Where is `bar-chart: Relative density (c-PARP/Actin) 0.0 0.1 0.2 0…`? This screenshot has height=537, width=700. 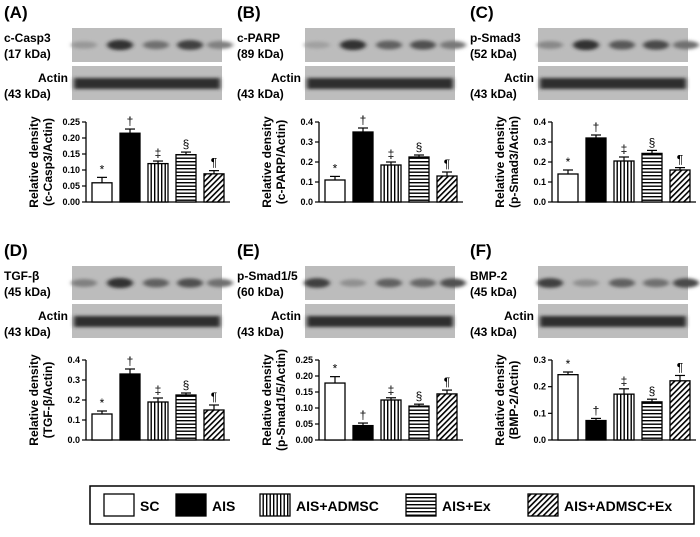 bar-chart: Relative density (c-PARP/Actin) 0.0 0.1 0.2 0… is located at coordinates (361, 160).